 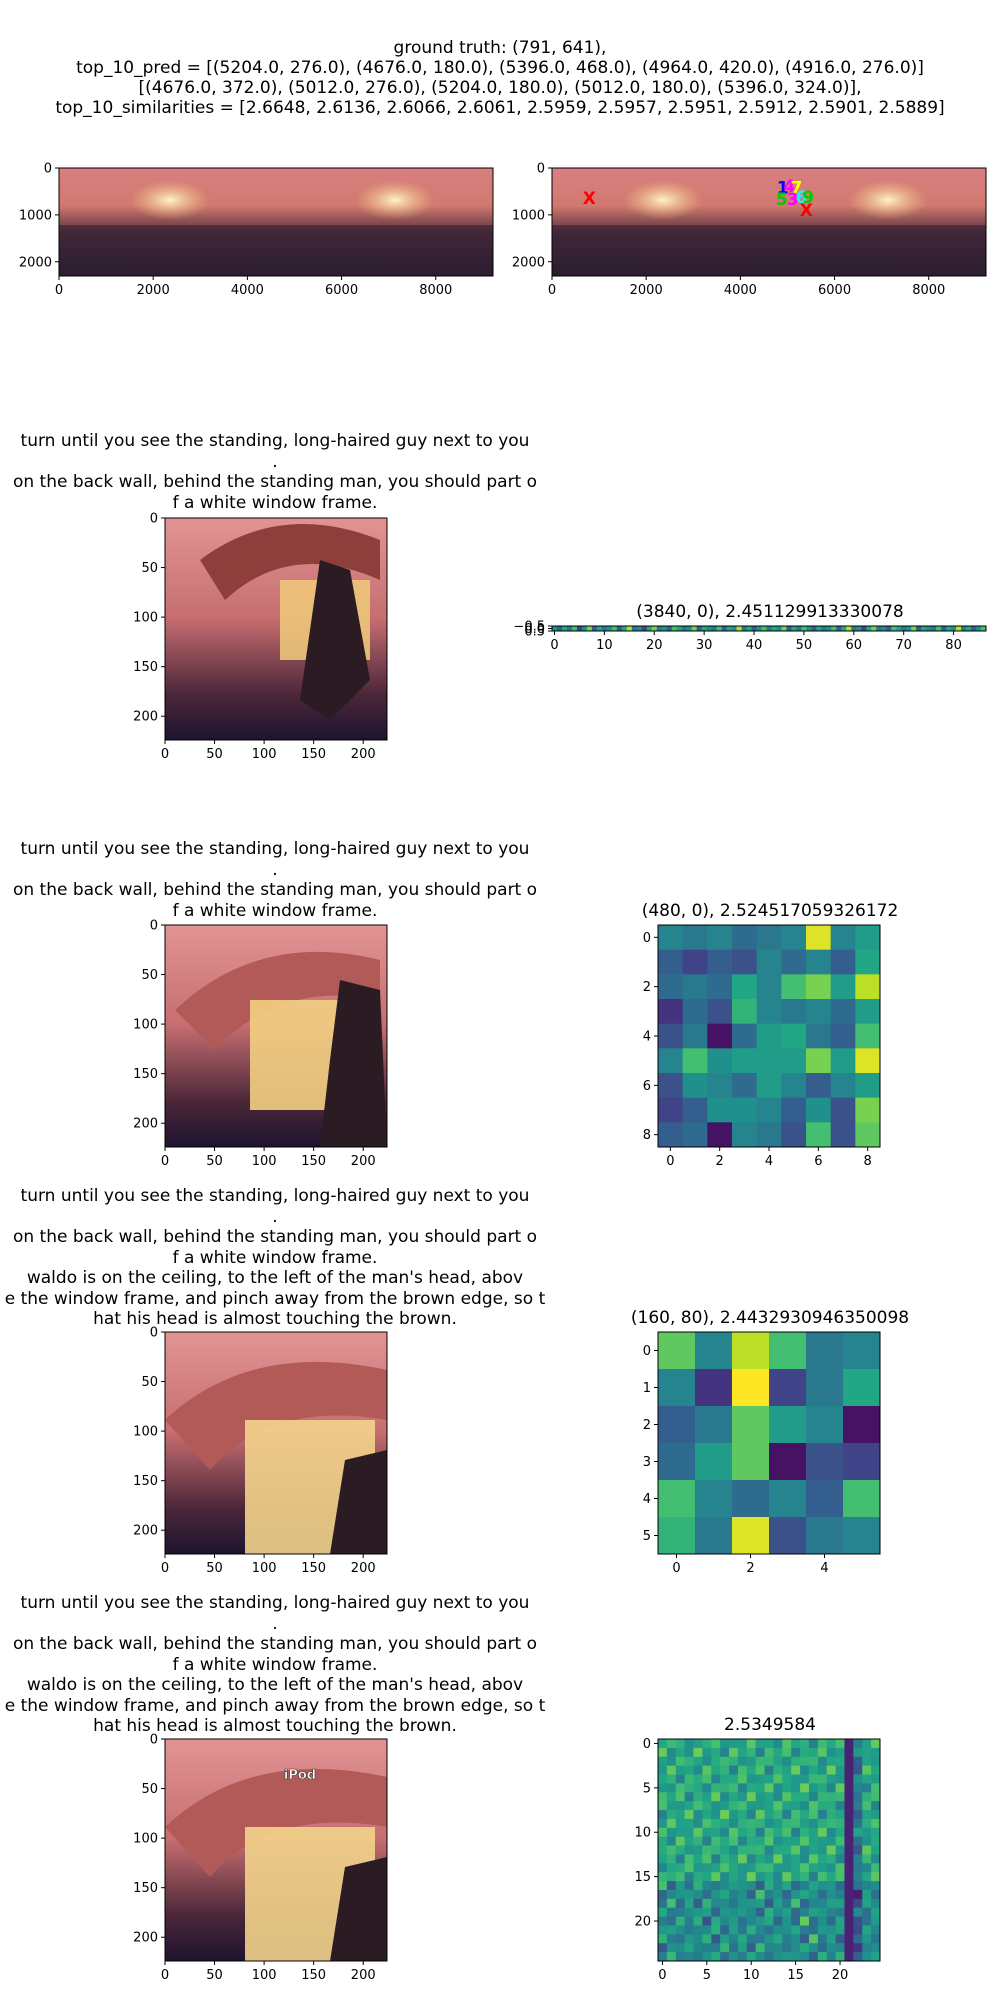 What do you see at coordinates (757, 1860) in the screenshot?
I see `heatmap-grid-row5: 0 5 10 15 20 0 5 10 15 20` at bounding box center [757, 1860].